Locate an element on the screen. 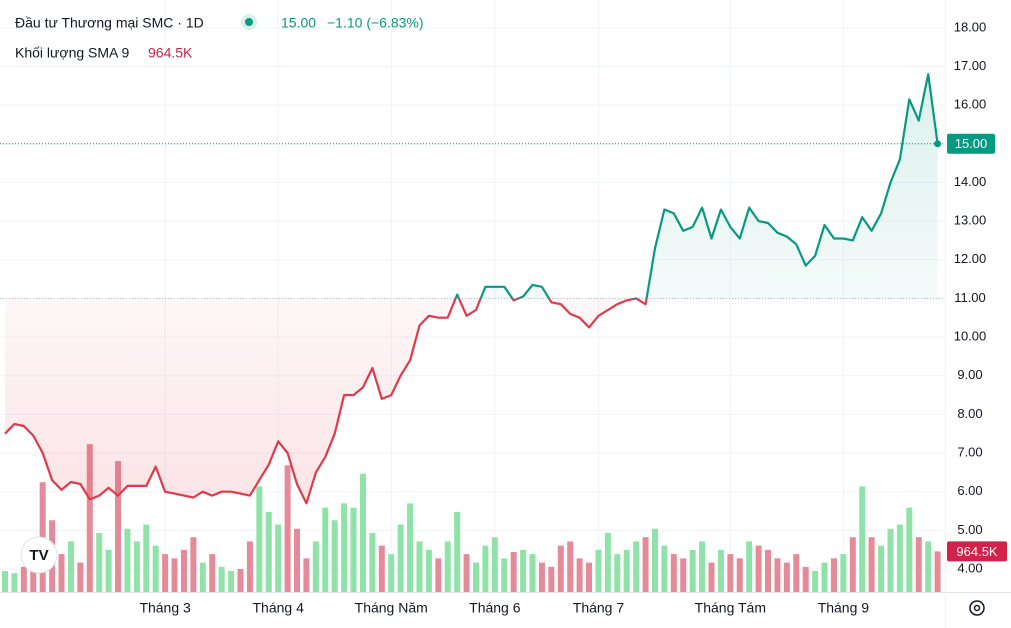 The height and width of the screenshot is (628, 1011). status-dot is located at coordinates (249, 22).